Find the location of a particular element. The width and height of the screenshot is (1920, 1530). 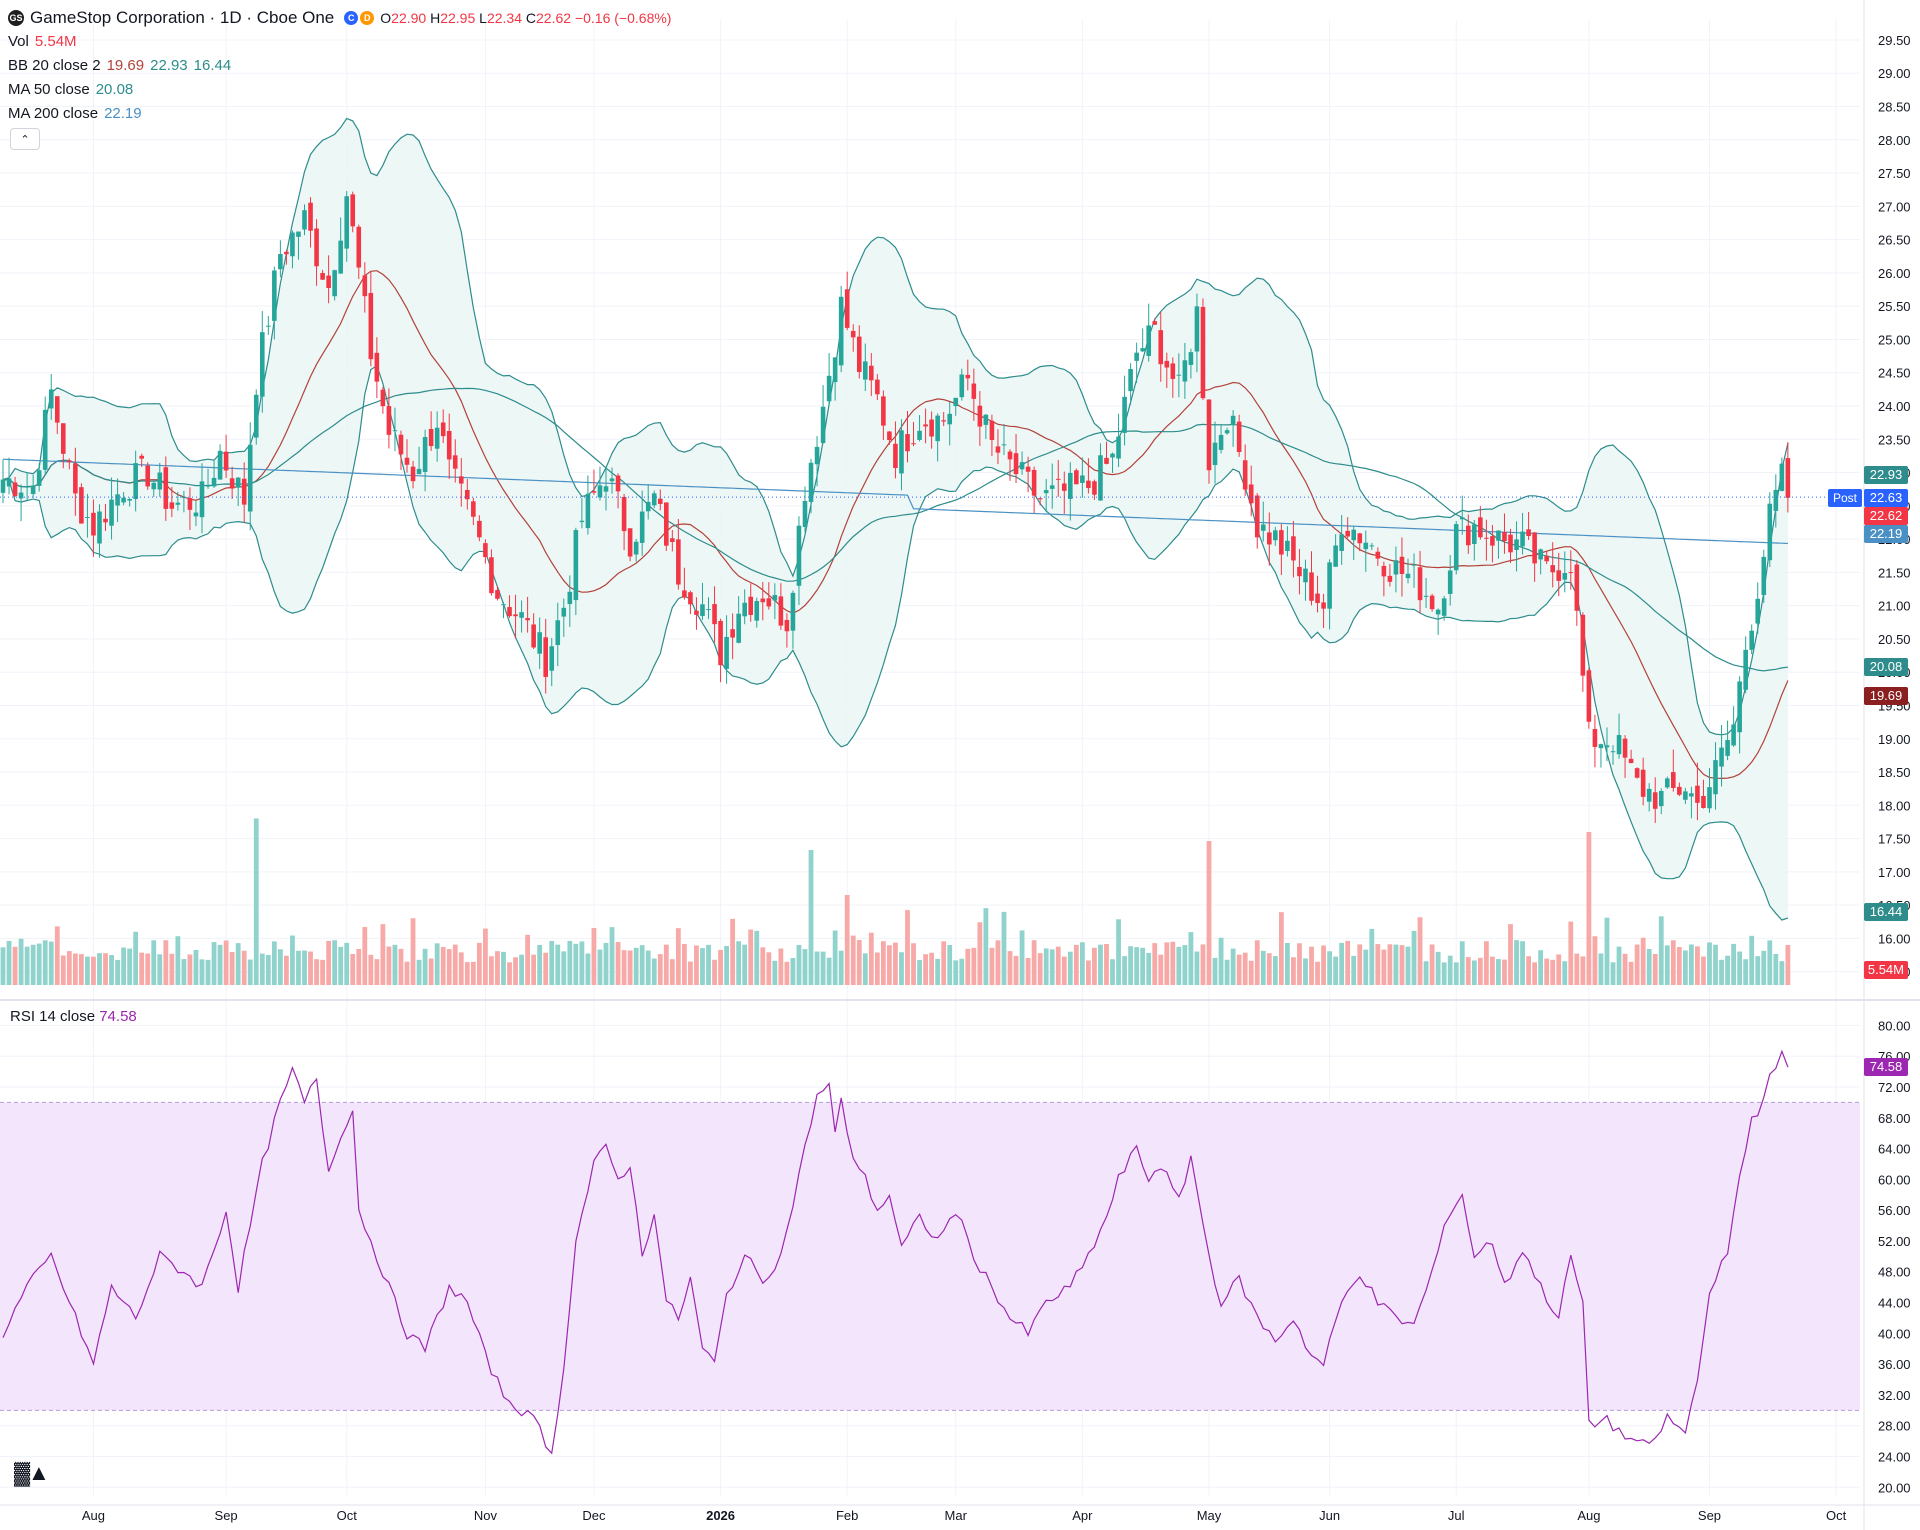

price-tick-label: 28.50 is located at coordinates (1894, 107).